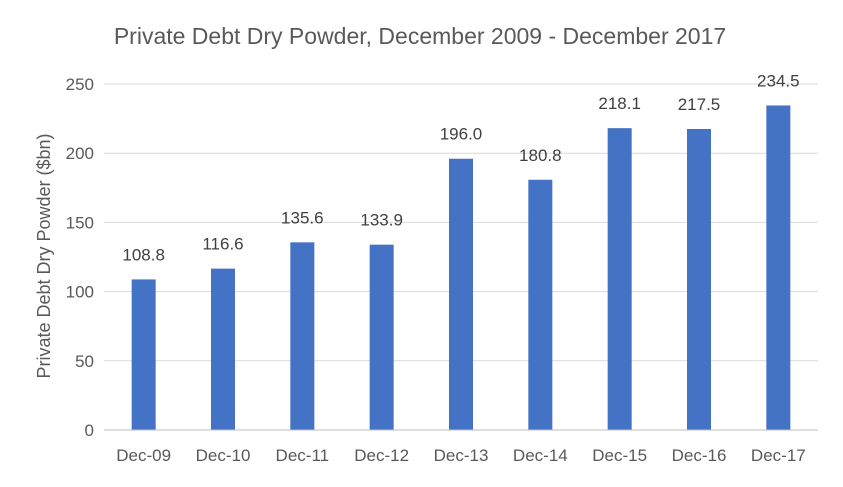 This screenshot has width=843, height=487. I want to click on y-tick-label: 150, so click(80, 222).